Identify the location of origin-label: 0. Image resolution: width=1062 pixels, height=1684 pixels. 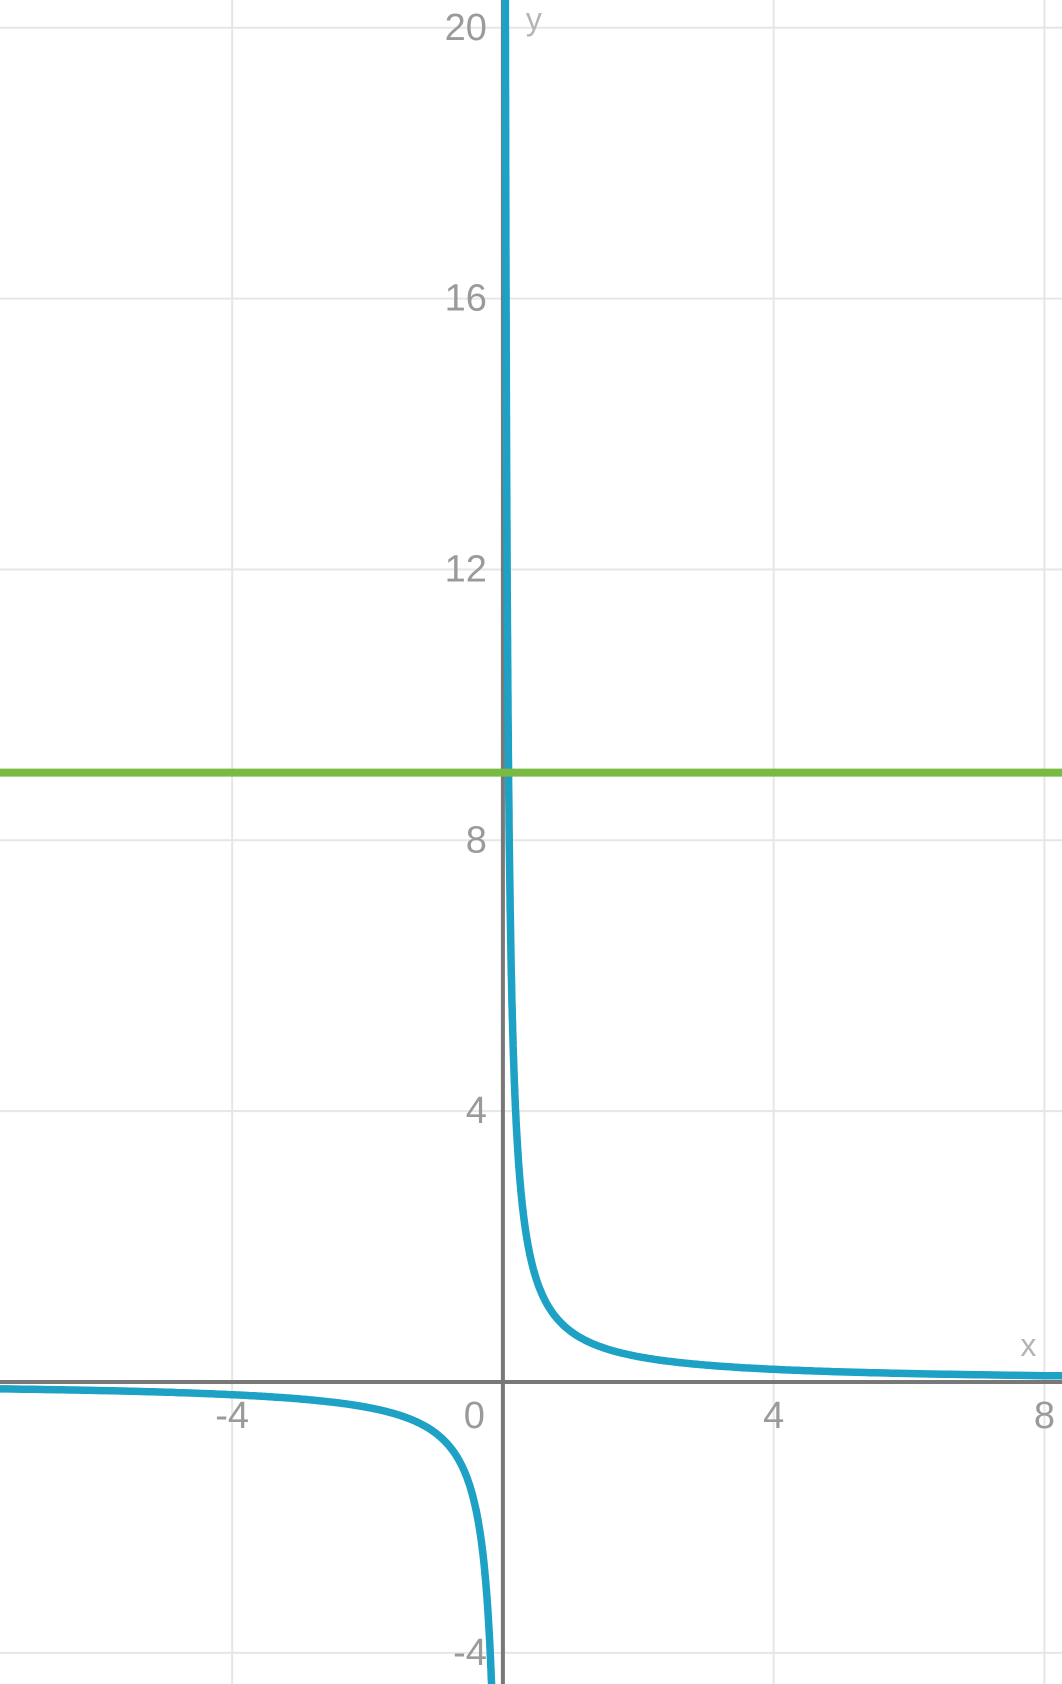
(474, 1416).